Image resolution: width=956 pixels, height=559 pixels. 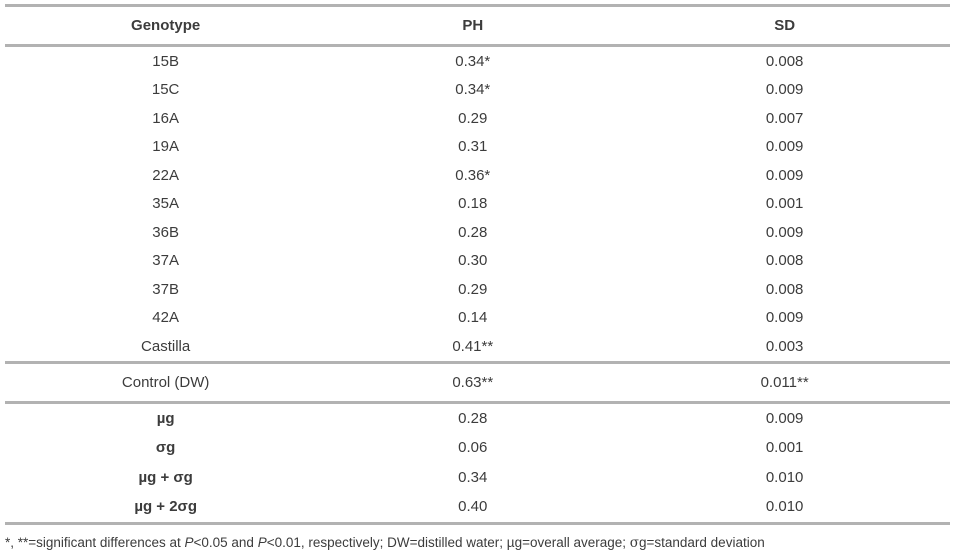 I want to click on table-cell-ph: 0.36*, so click(x=473, y=175).